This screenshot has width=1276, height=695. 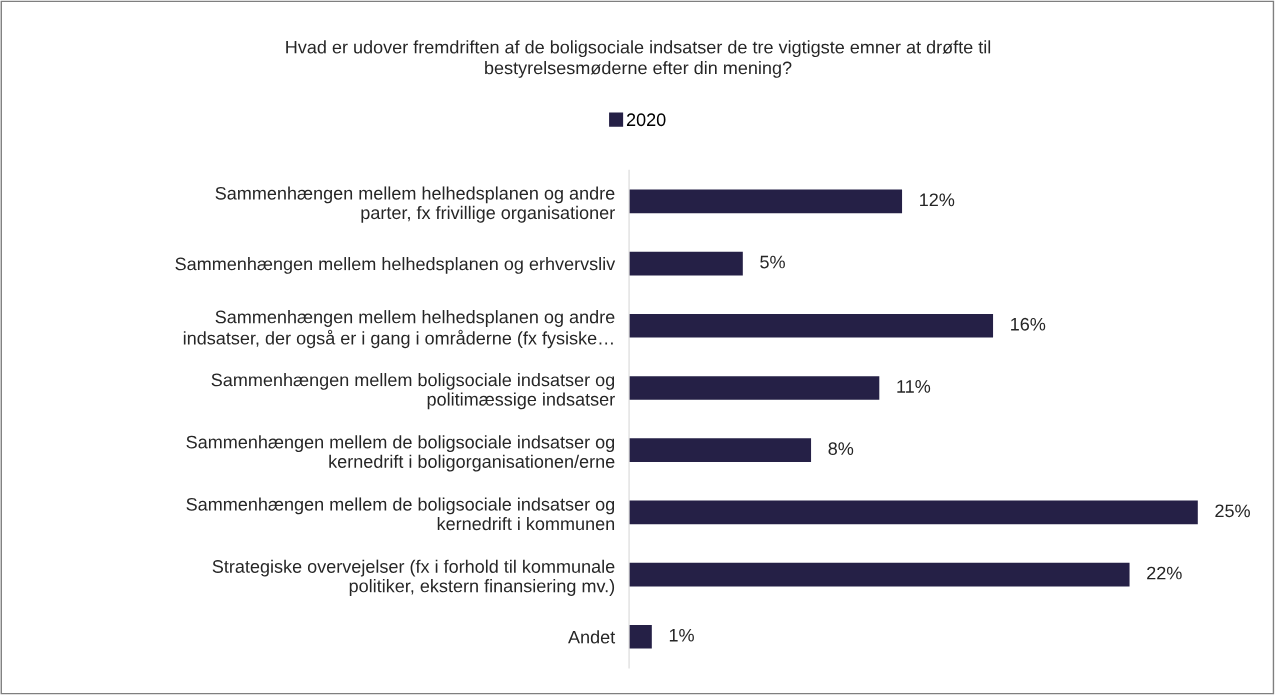 I want to click on y-tick-label: Andet, so click(x=592, y=637).